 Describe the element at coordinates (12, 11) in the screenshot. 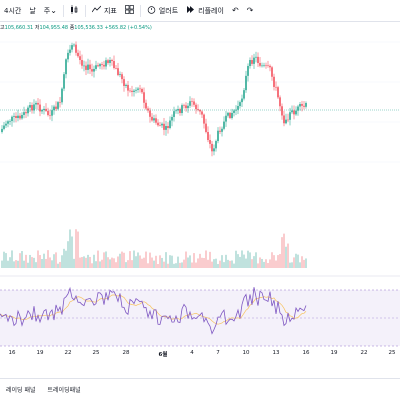

I see `timeframe-button: 4시간` at that location.